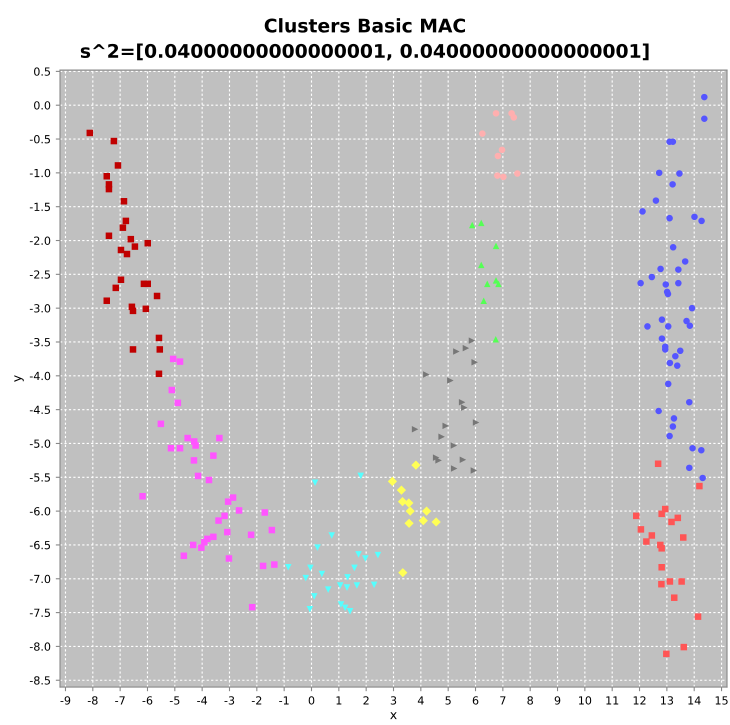  Describe the element at coordinates (40, 173) in the screenshot. I see `y-tick-label: -1.0` at that location.